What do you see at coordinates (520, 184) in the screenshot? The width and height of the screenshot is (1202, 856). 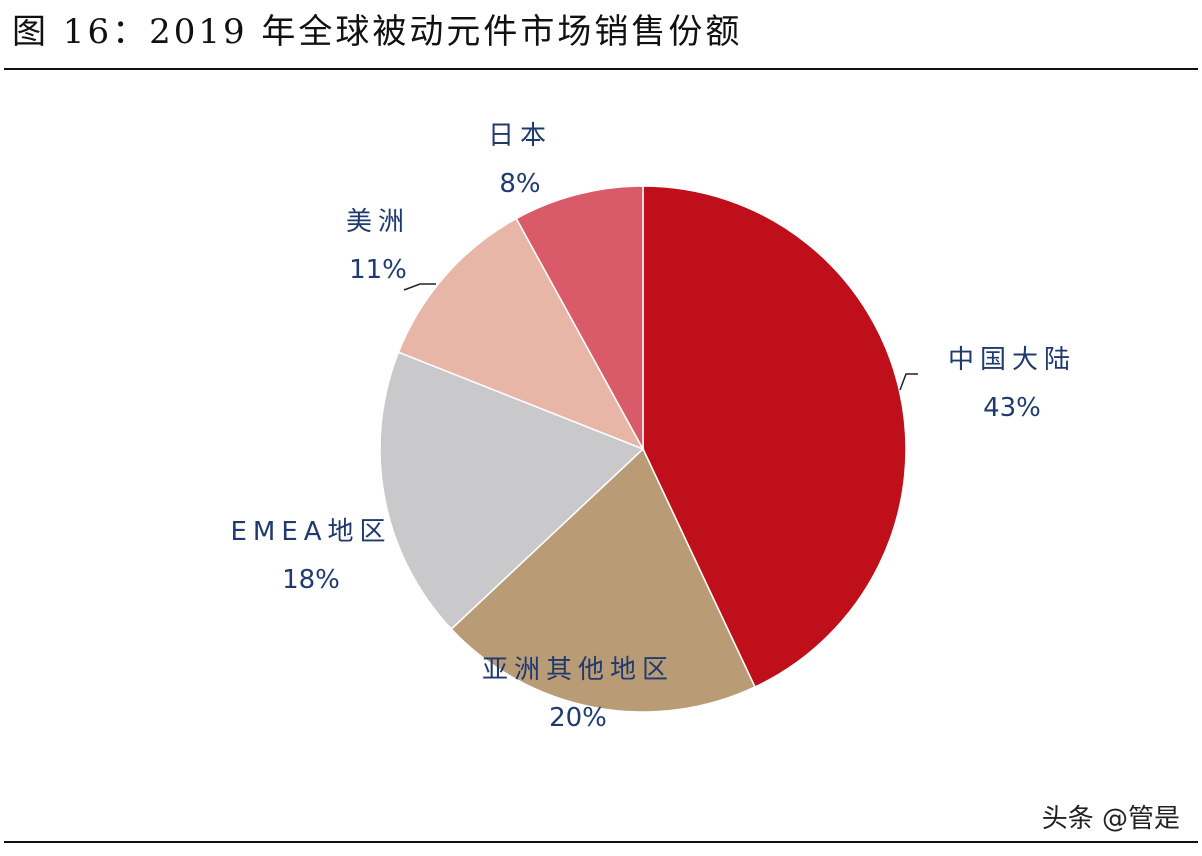 I see `slice-value-label: 8%` at bounding box center [520, 184].